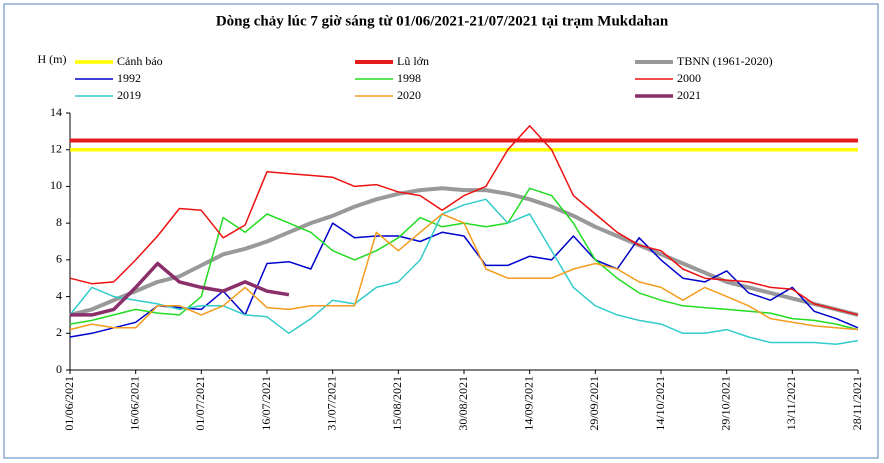 The width and height of the screenshot is (884, 463). What do you see at coordinates (69, 403) in the screenshot?
I see `x-tick-label: 01/06/2021` at bounding box center [69, 403].